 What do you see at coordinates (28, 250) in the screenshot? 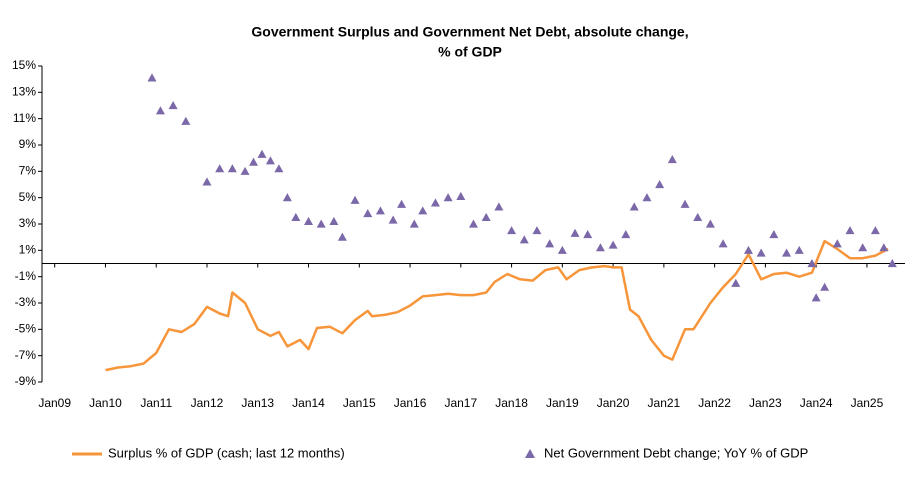
I see `y-tick-label: 1%` at bounding box center [28, 250].